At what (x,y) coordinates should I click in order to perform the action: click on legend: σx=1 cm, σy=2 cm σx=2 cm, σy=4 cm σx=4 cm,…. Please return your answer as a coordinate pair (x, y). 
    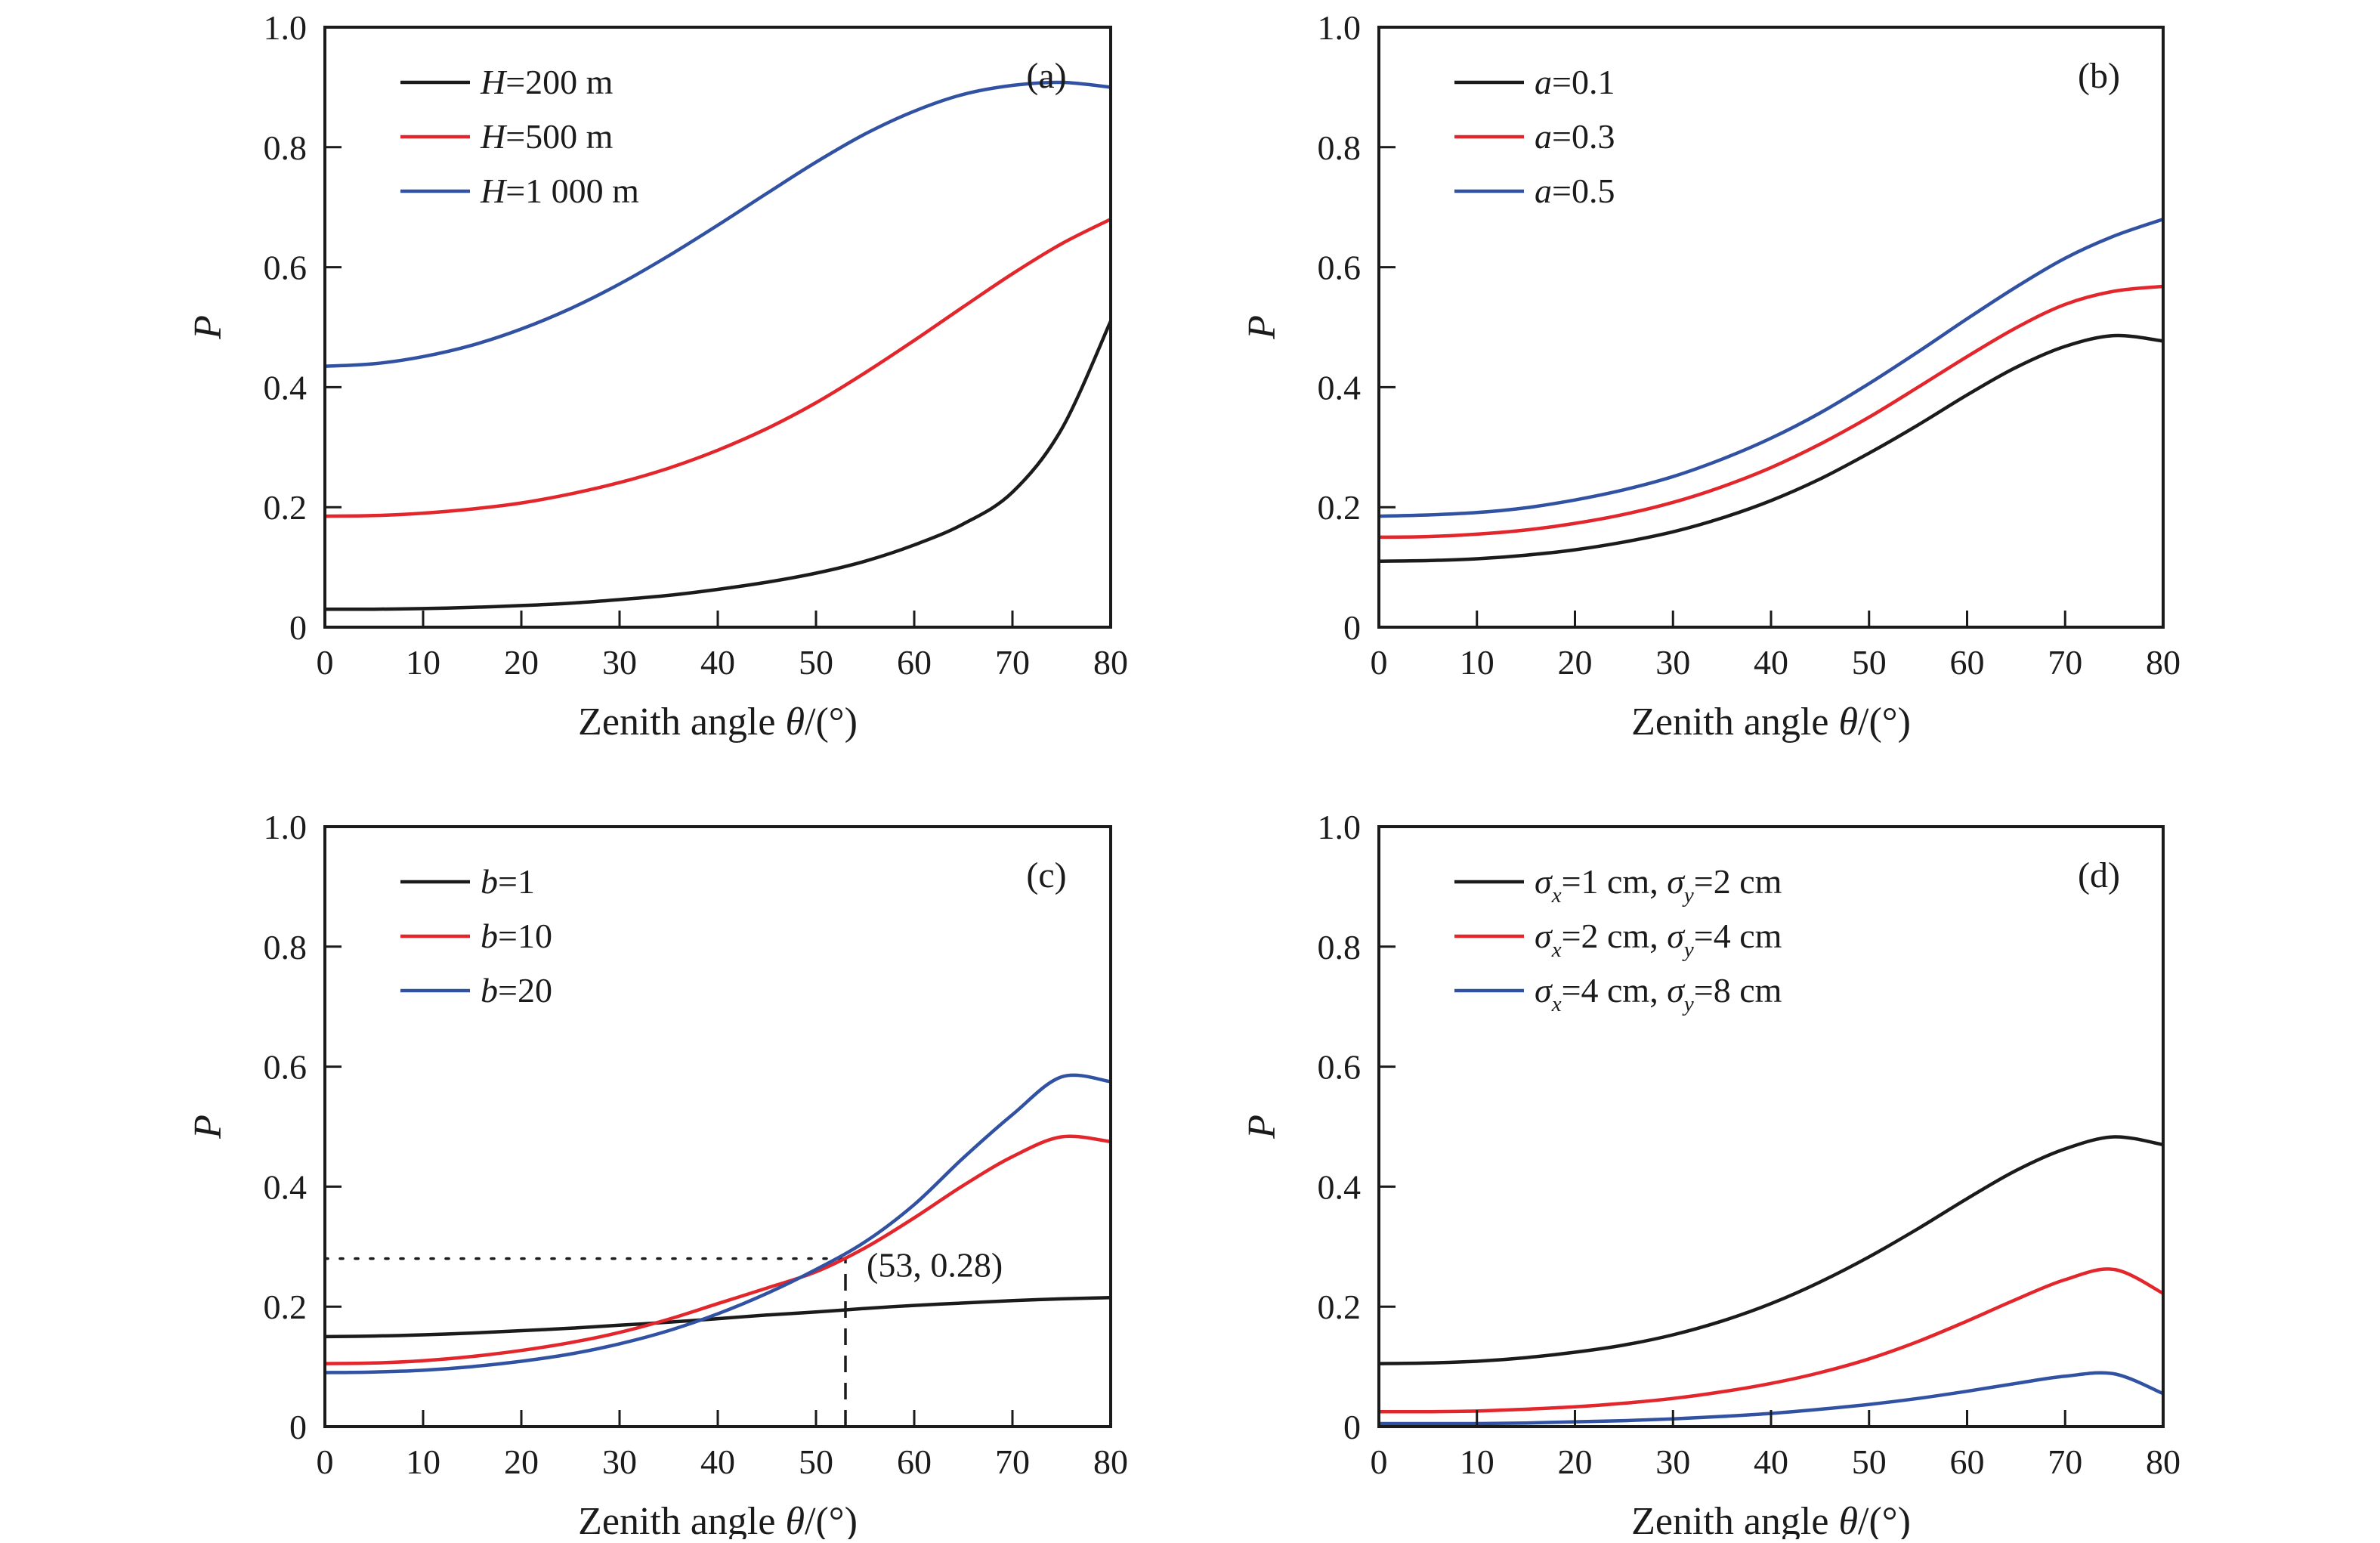
    Looking at the image, I should click on (1618, 939).